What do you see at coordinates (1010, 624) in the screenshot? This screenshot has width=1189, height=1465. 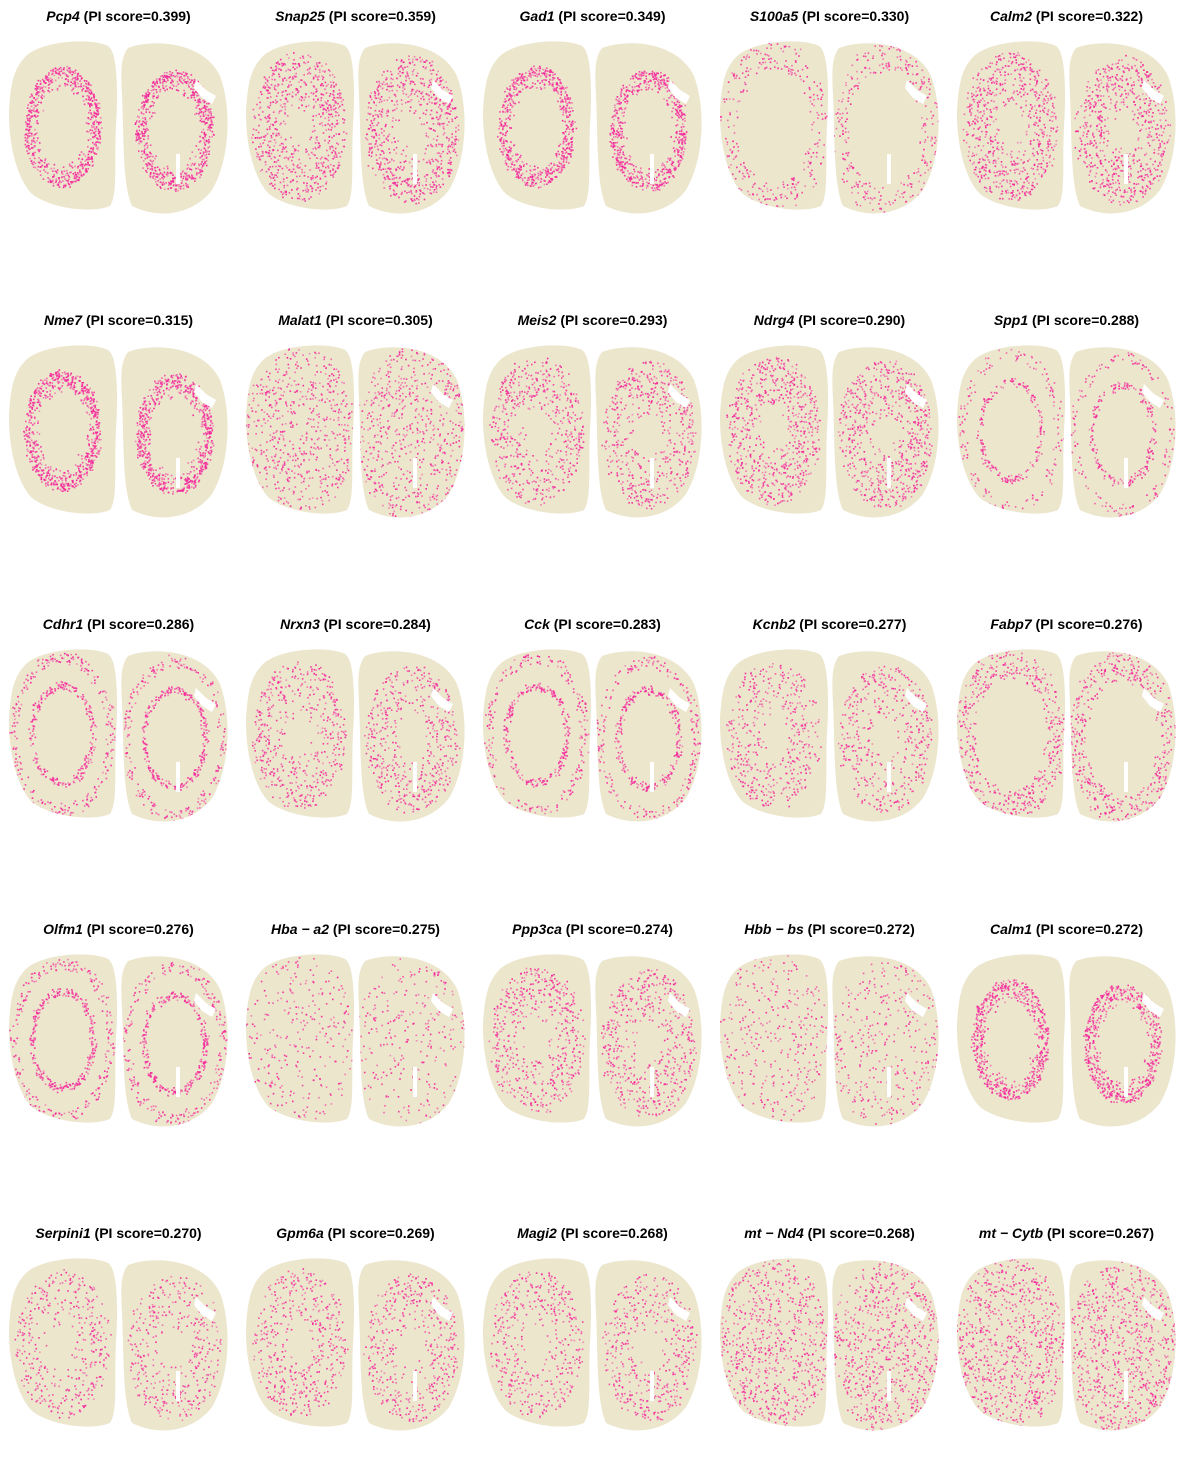 I see `gene-name: Fabp7` at bounding box center [1010, 624].